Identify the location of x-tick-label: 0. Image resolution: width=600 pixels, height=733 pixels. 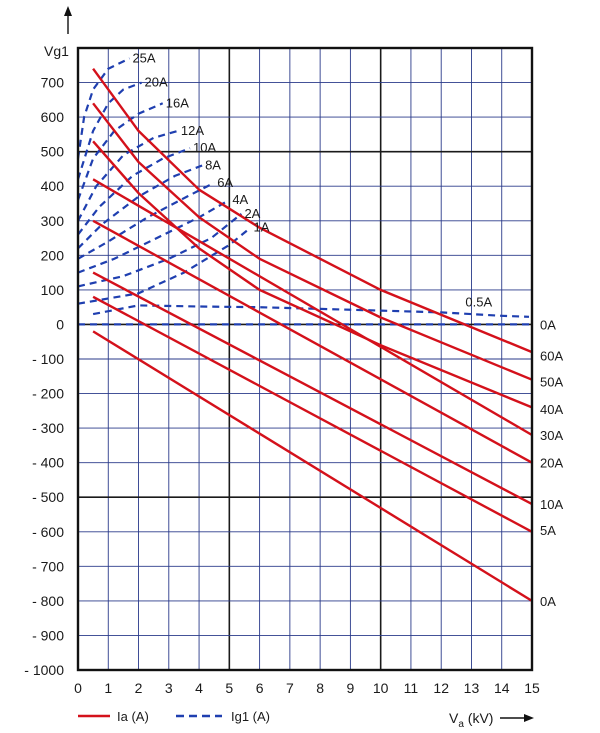
(78, 688).